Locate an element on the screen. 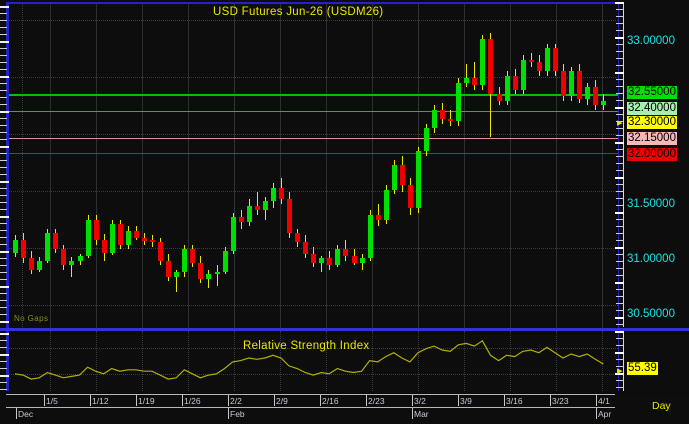 This screenshot has width=689, height=424. price-y-axis is located at coordinates (621, 164).